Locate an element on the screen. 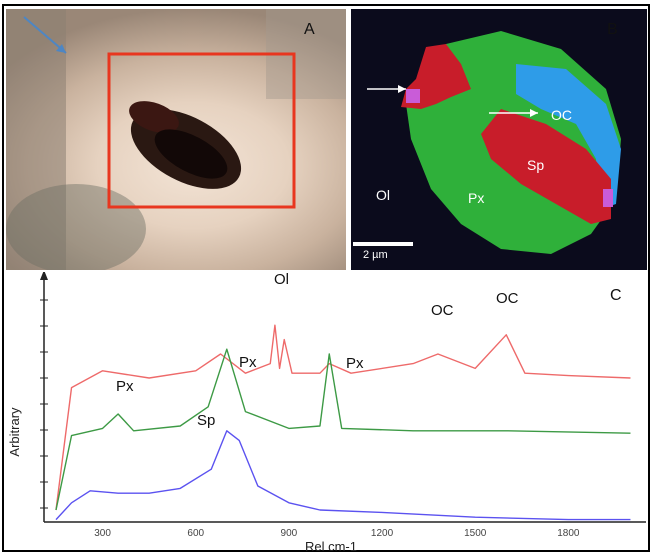  panel-c-label: C is located at coordinates (616, 295).